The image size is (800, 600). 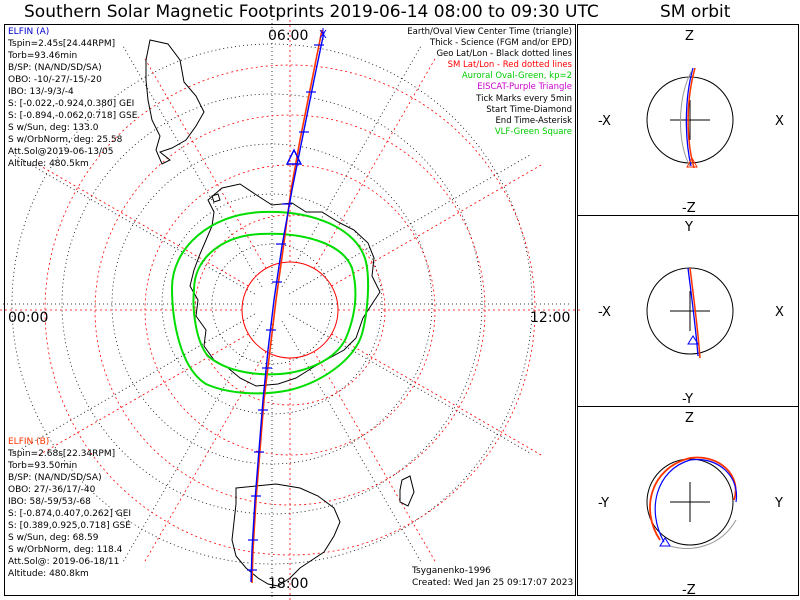 I want to click on clock-label-left: 00:00, so click(x=28, y=318).